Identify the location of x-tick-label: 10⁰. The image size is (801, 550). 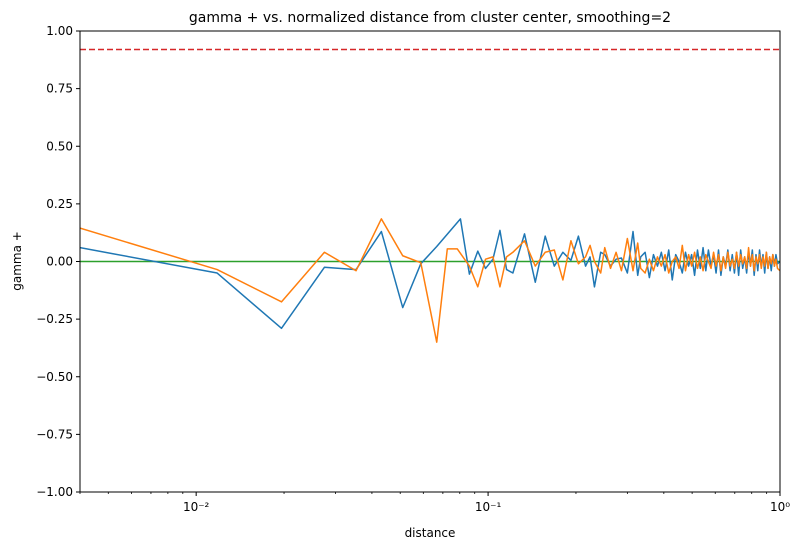
(780, 507).